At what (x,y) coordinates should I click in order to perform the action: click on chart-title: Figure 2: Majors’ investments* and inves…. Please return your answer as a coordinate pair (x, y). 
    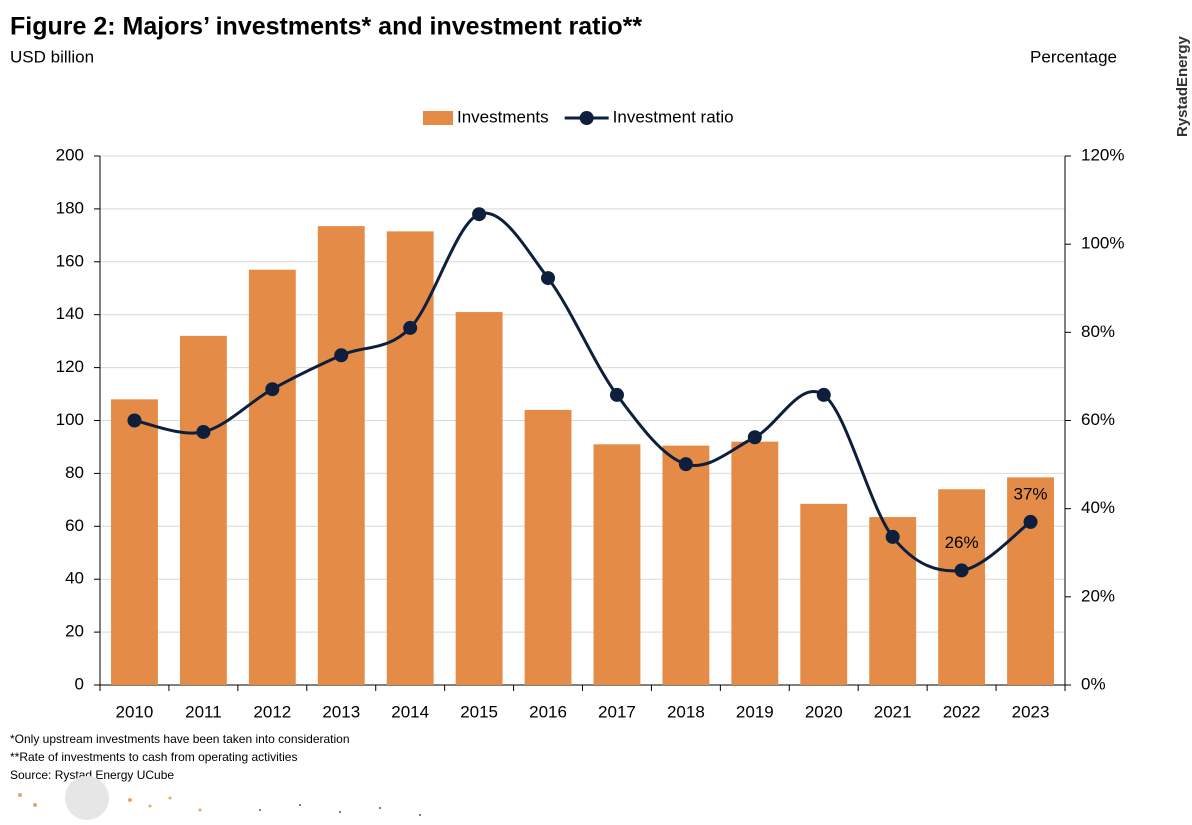
    Looking at the image, I should click on (326, 27).